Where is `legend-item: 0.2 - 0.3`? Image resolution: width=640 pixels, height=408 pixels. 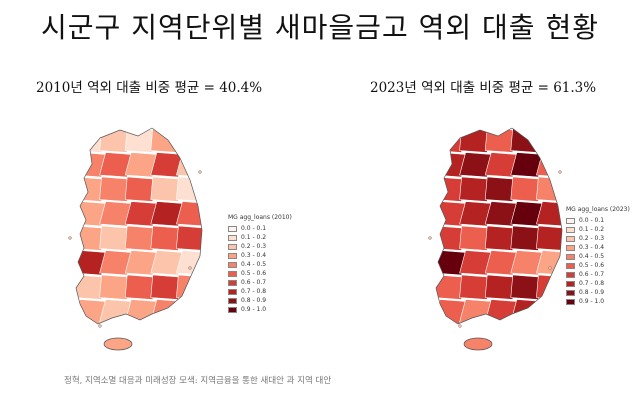
legend-item: 0.2 - 0.3 is located at coordinates (598, 238).